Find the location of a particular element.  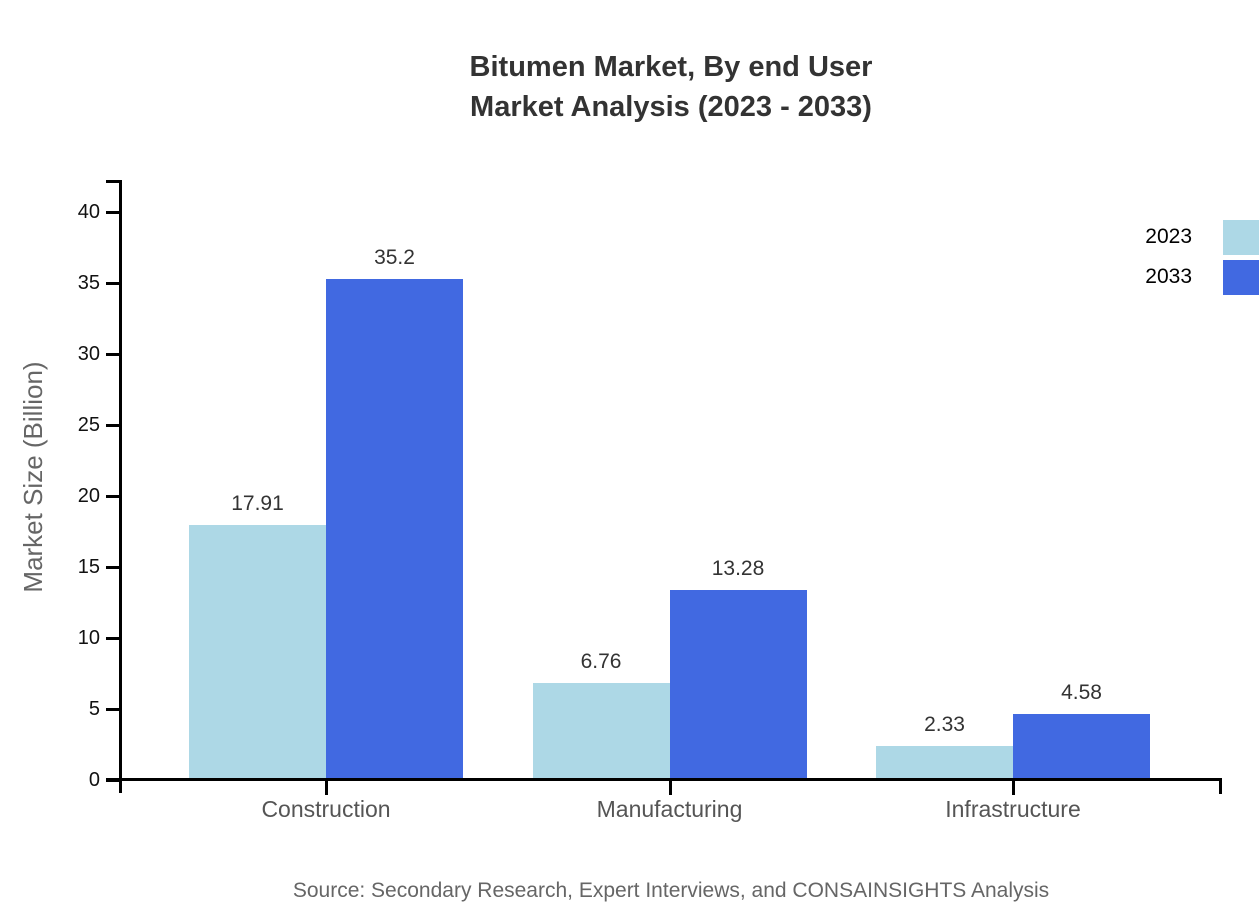

x-tick-manufacturing is located at coordinates (670, 788).